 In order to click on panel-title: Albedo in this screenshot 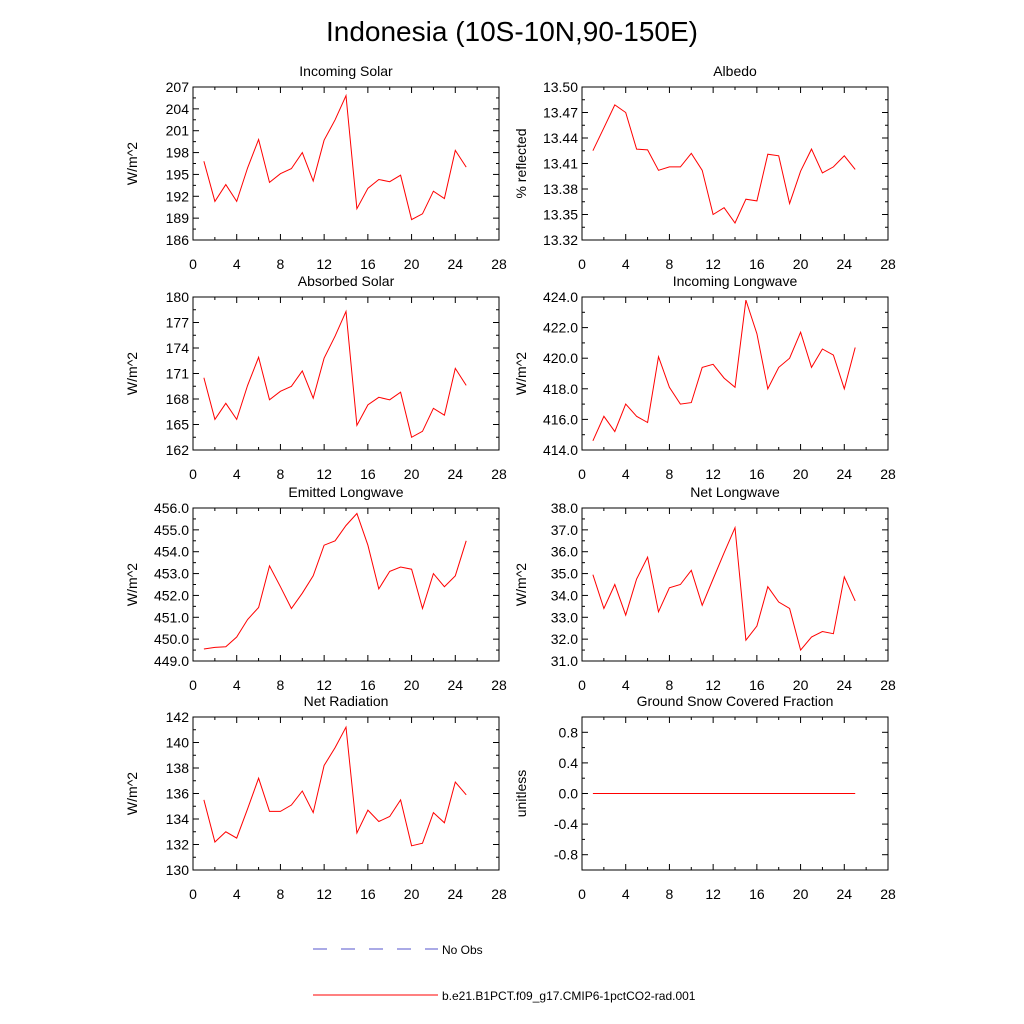, I will do `click(735, 71)`.